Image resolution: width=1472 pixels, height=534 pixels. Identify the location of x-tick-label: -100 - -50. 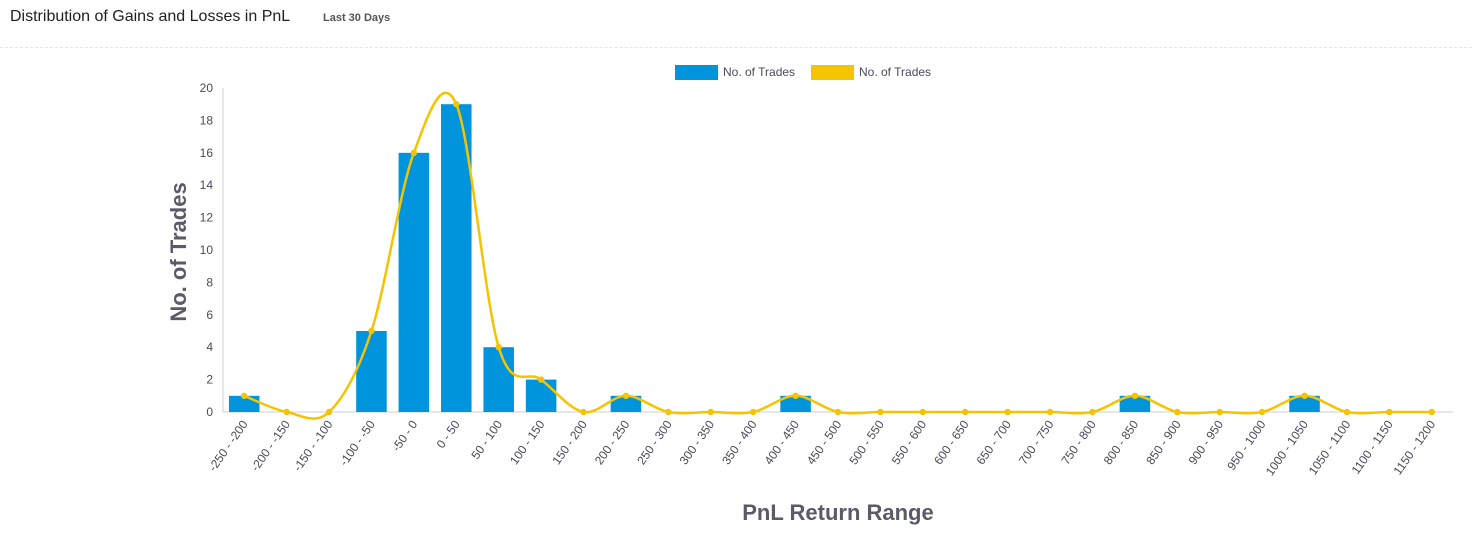
(357, 442).